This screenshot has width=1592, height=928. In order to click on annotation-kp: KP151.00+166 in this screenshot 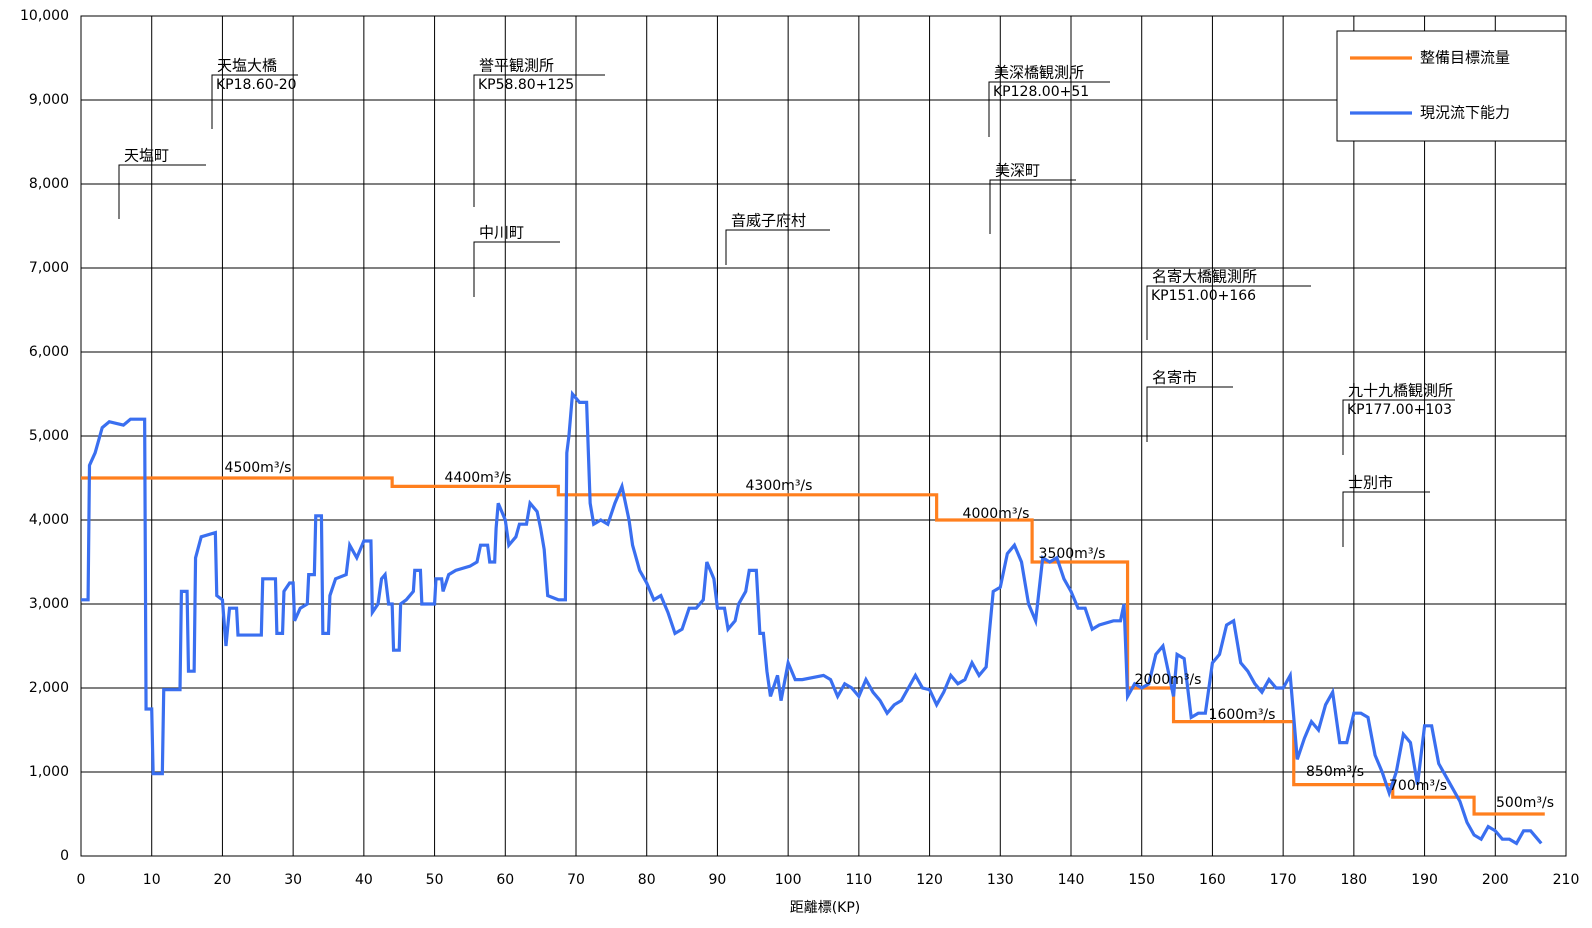, I will do `click(1203, 296)`.